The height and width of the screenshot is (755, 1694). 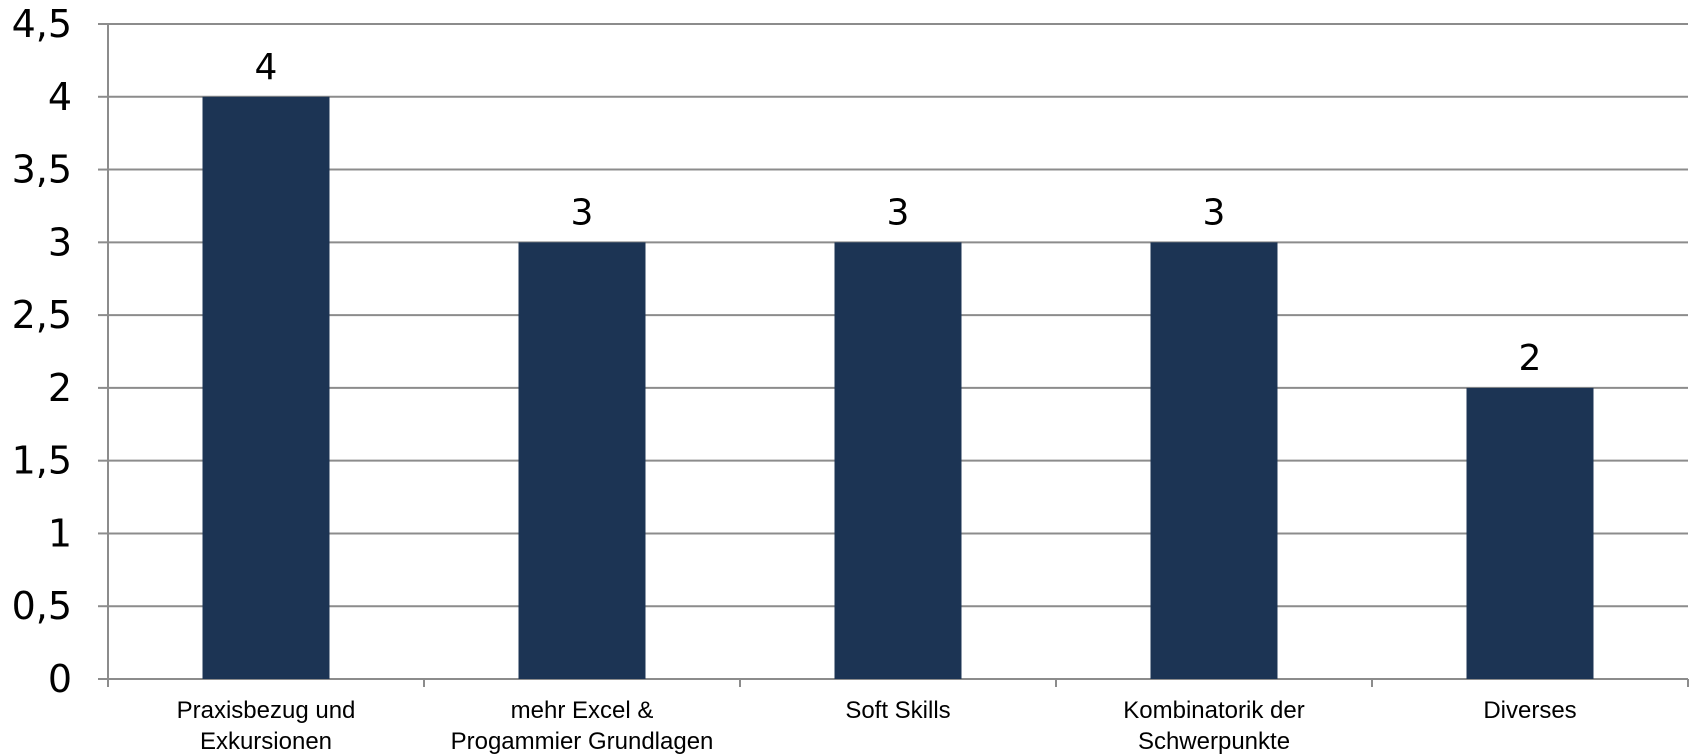 What do you see at coordinates (60, 679) in the screenshot?
I see `y-tick-label: 0` at bounding box center [60, 679].